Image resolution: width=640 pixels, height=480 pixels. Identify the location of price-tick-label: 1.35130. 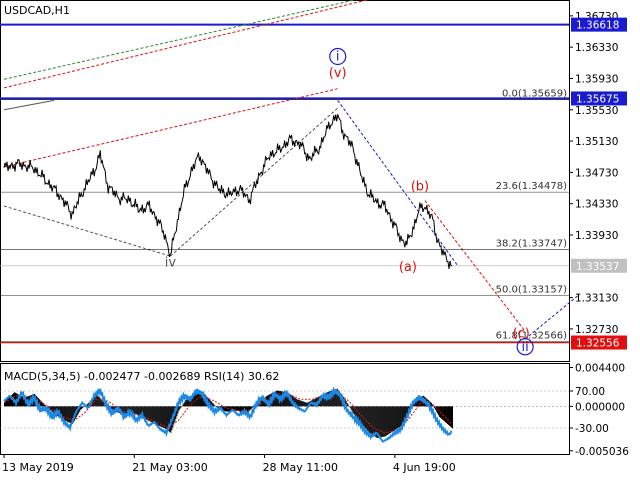
(596, 142).